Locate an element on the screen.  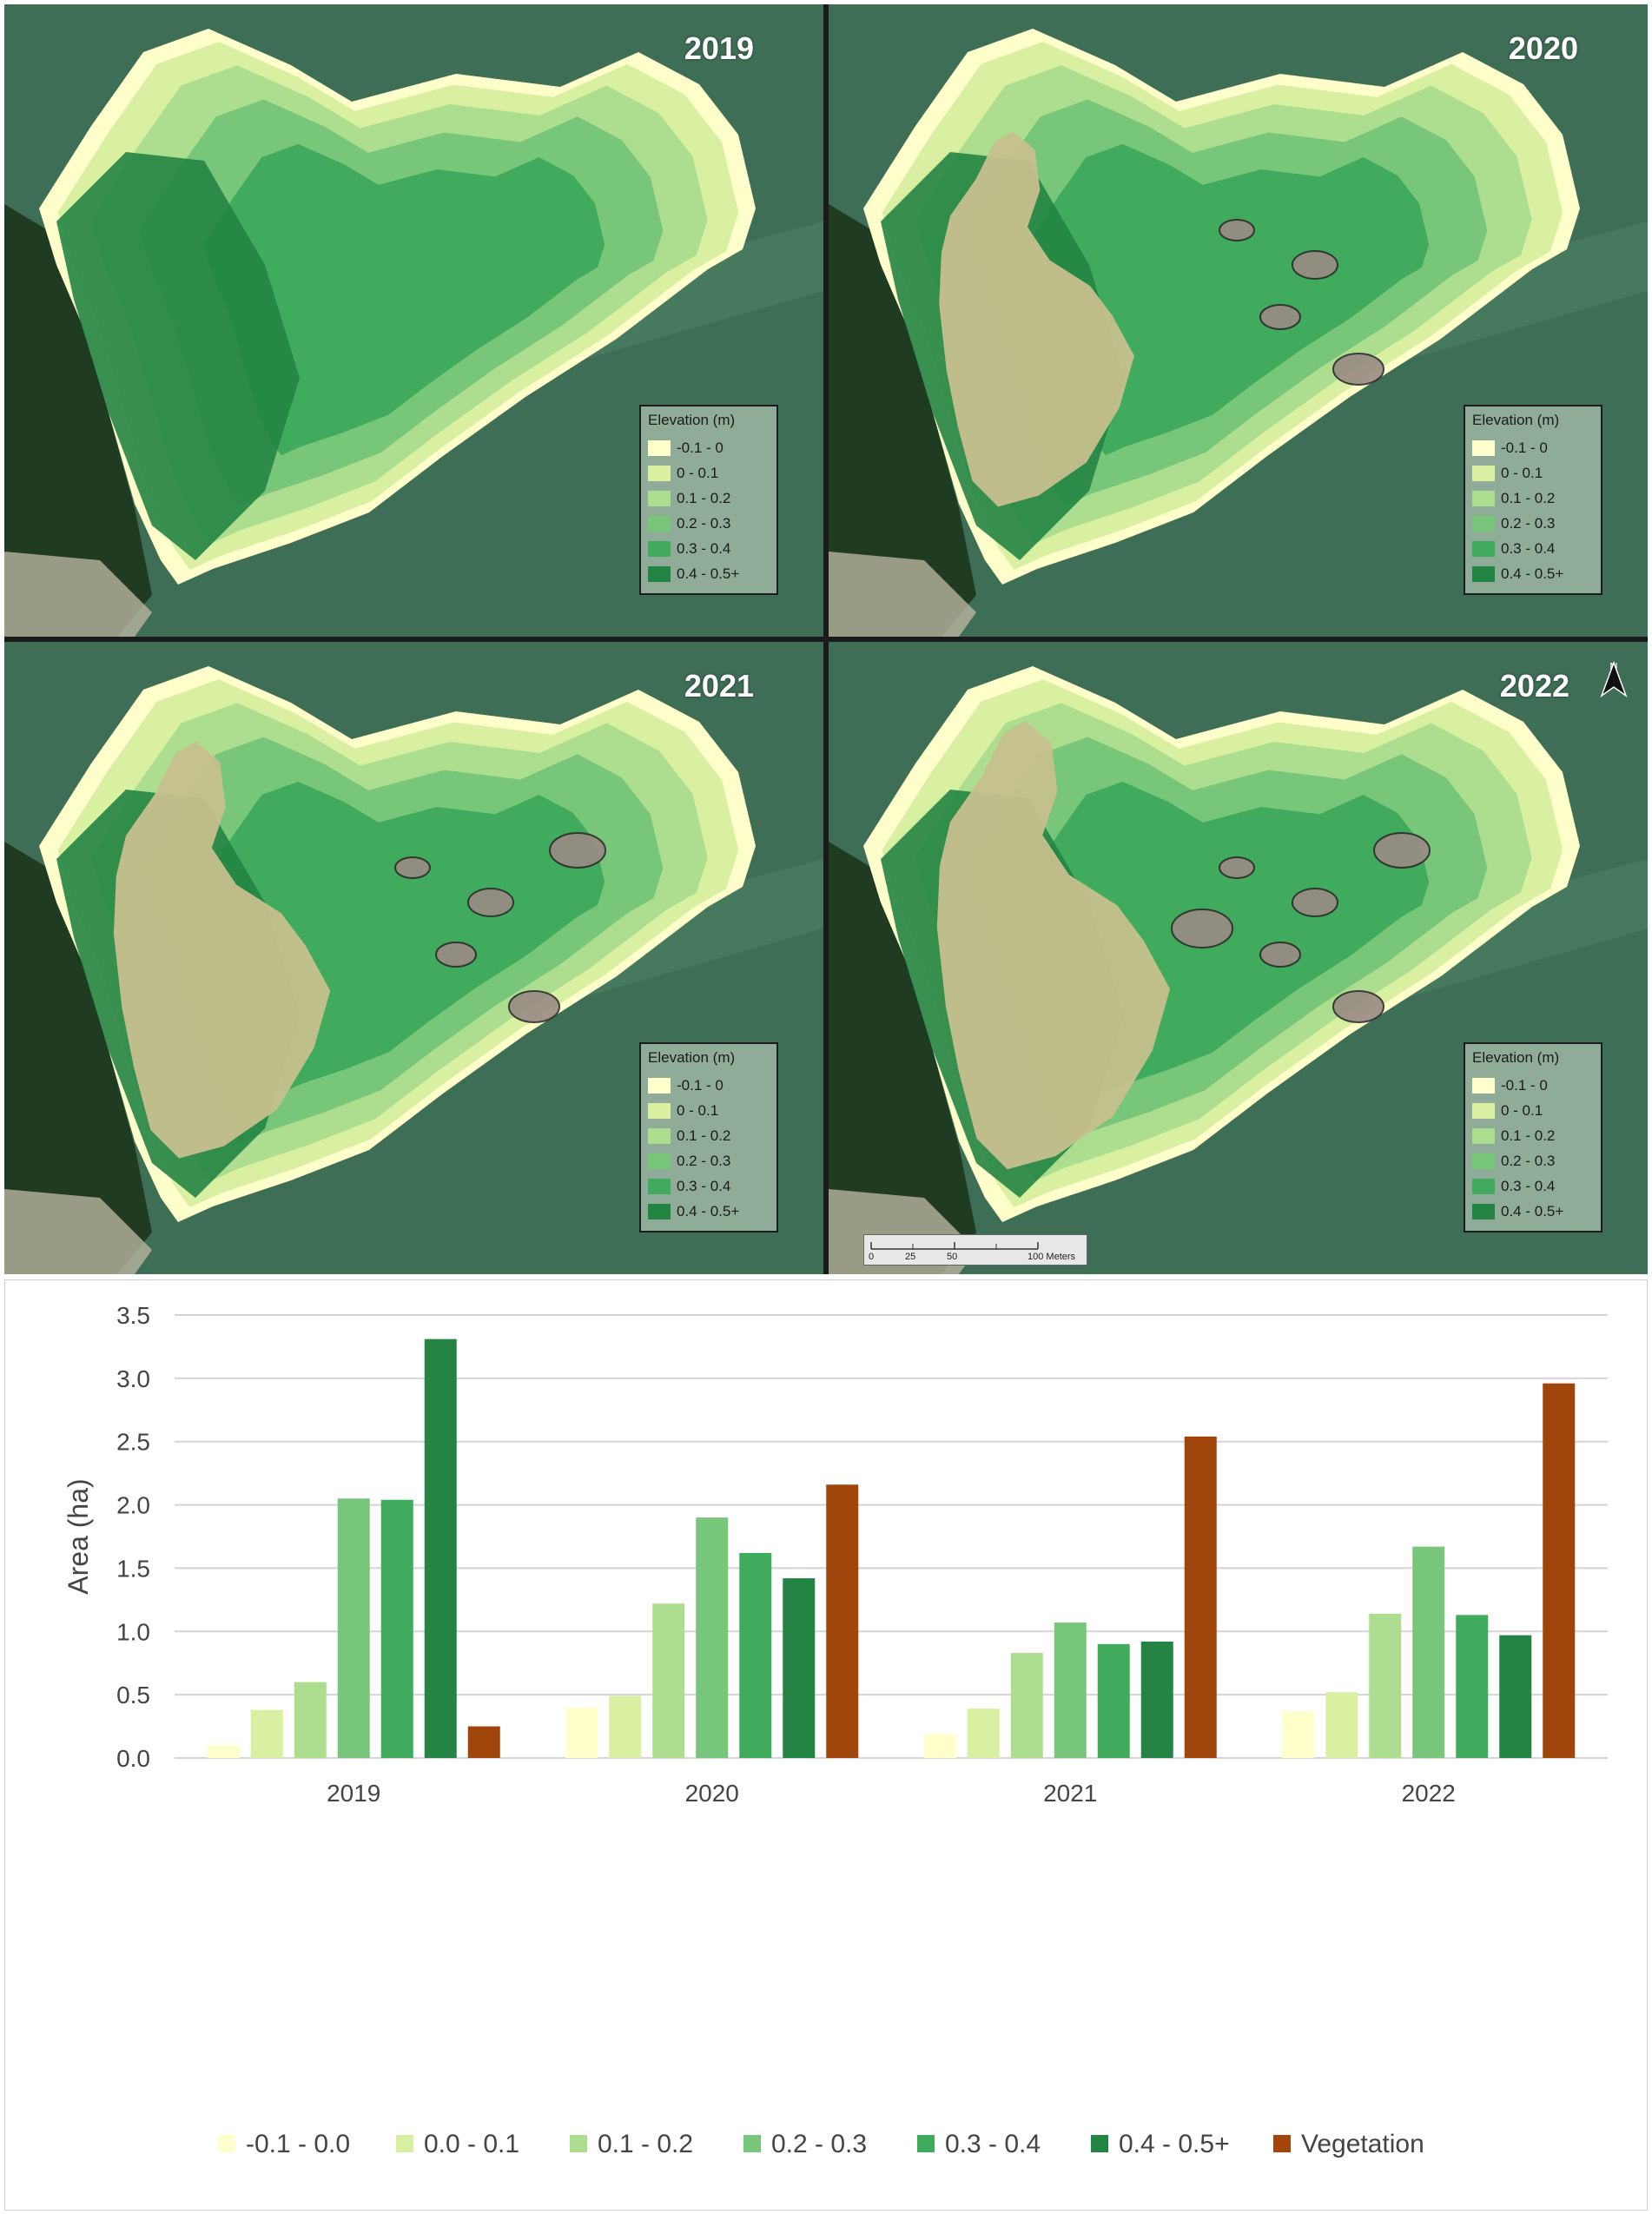
sand-bank is located at coordinates (902, 594).